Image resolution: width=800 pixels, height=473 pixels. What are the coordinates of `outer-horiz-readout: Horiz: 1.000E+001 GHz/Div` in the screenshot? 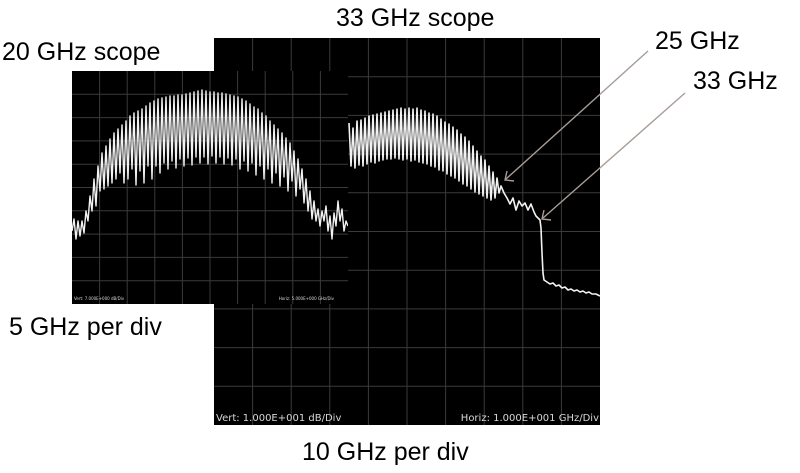 It's located at (529, 418).